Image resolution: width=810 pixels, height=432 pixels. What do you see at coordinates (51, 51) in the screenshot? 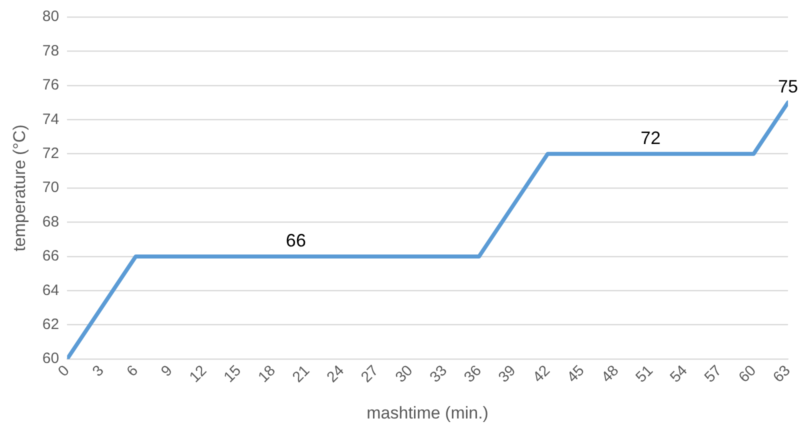
I see `y-tick-label: 78` at bounding box center [51, 51].